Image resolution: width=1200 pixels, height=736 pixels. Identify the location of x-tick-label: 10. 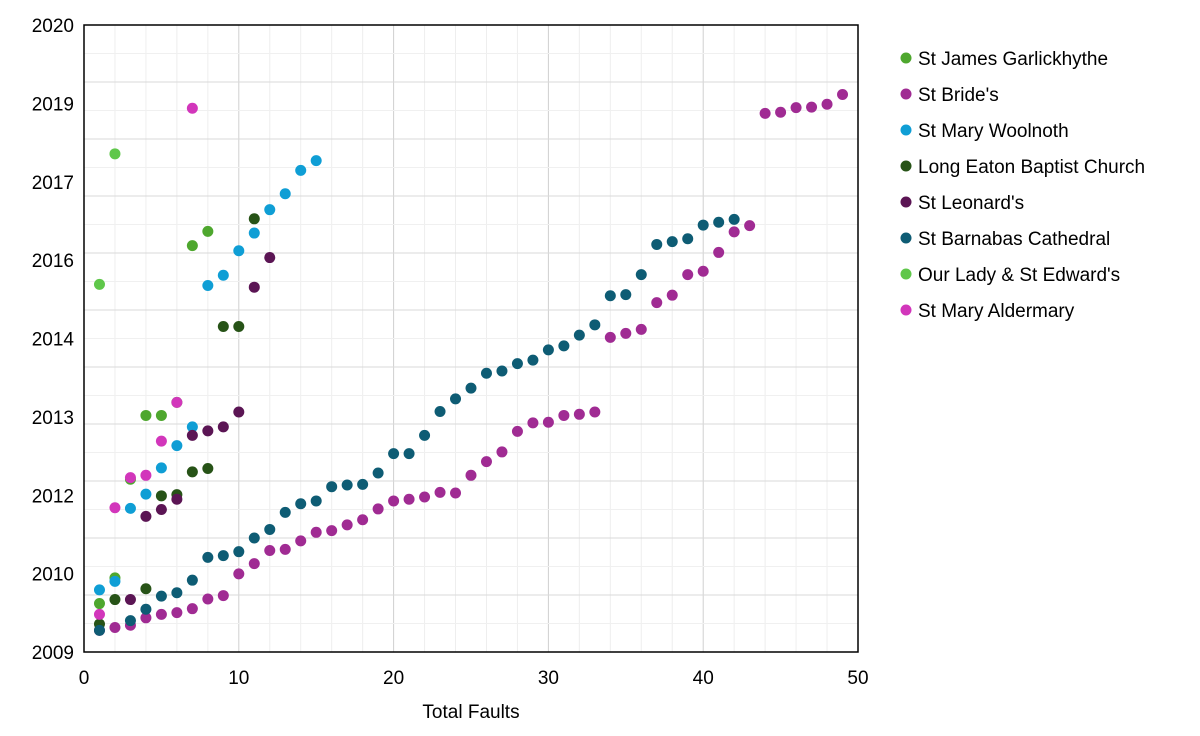
(238, 678).